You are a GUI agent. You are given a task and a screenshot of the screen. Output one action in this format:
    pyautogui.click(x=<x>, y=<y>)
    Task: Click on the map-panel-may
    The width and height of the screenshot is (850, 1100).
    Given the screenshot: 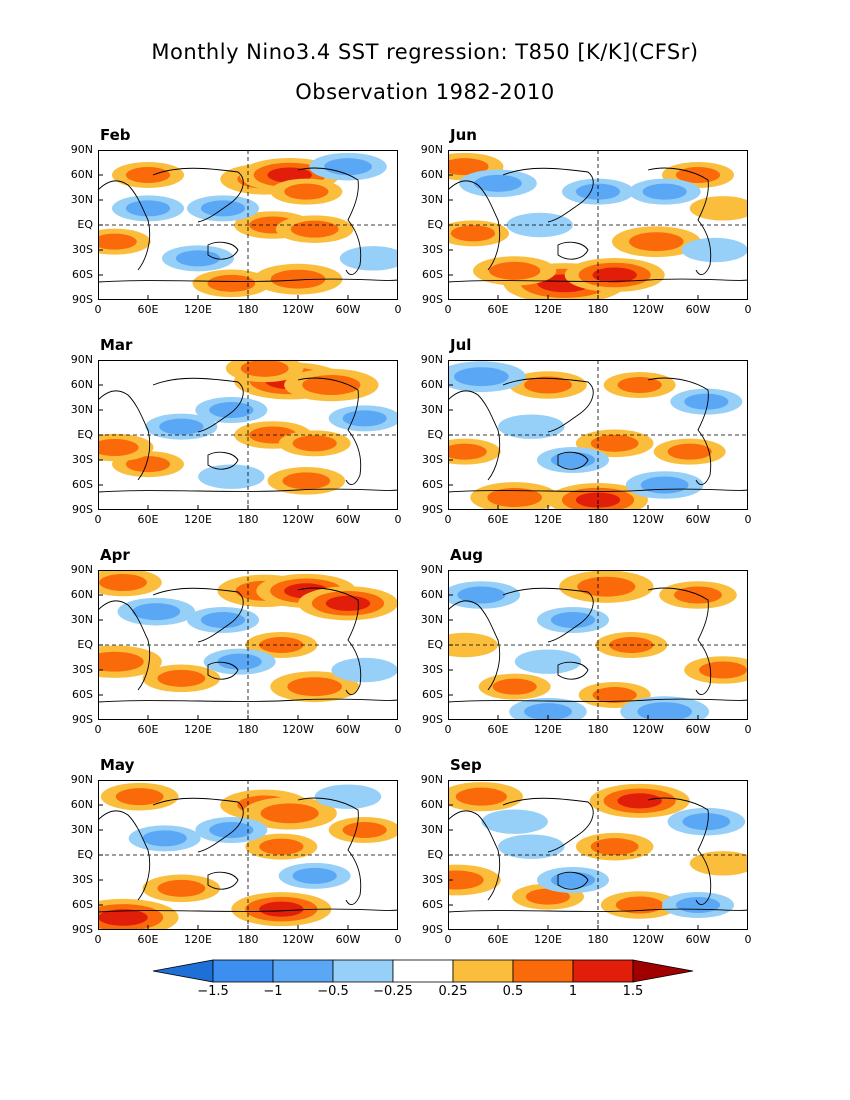 What is the action you would take?
    pyautogui.click(x=248, y=855)
    